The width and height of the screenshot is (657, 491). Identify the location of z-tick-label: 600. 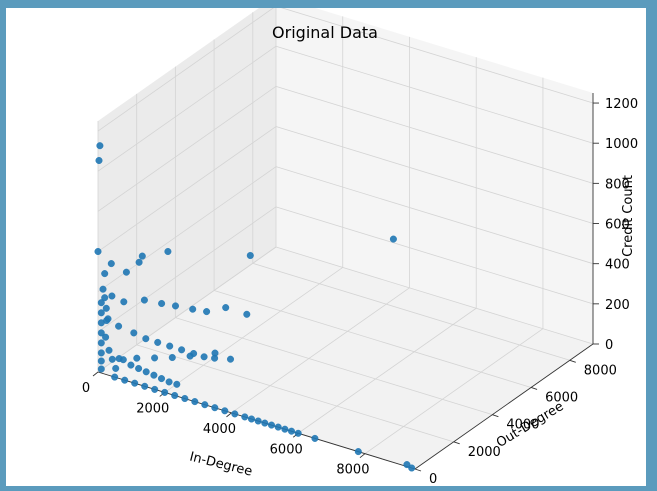
(617, 225).